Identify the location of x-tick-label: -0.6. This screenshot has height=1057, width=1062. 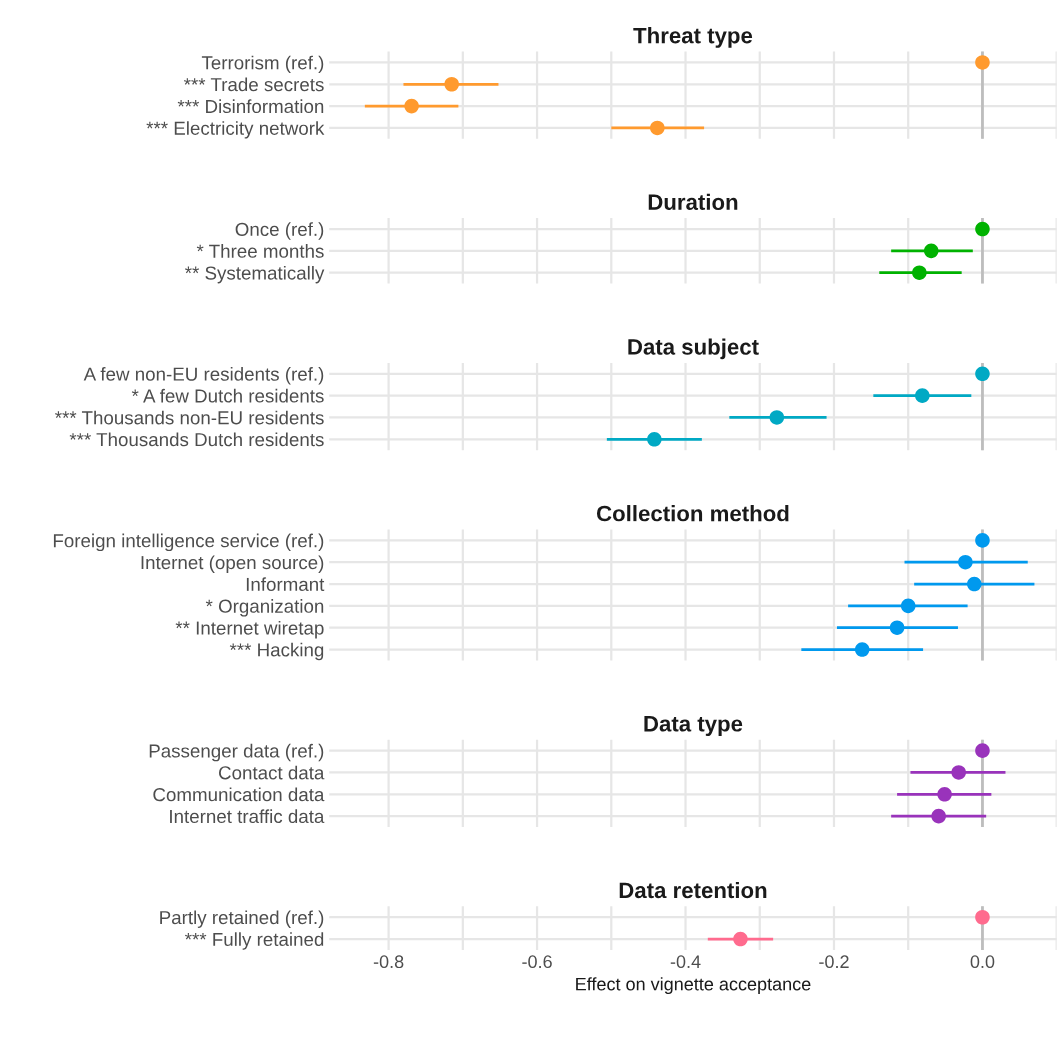
(537, 962).